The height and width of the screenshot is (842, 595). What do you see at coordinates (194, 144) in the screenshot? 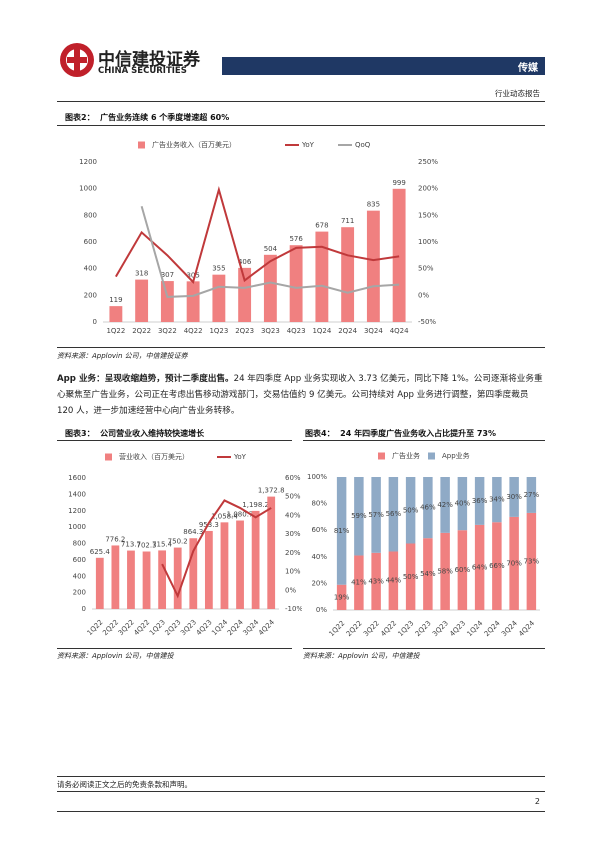
I see `legend-label: 广告业务收入（百万美元）` at bounding box center [194, 144].